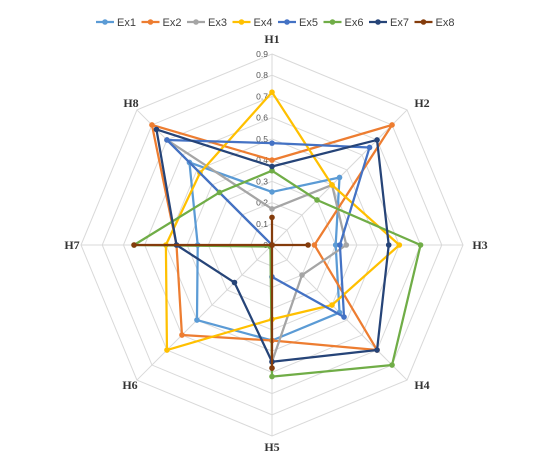  What do you see at coordinates (421, 103) in the screenshot?
I see `axis-label-h2: H2` at bounding box center [421, 103].